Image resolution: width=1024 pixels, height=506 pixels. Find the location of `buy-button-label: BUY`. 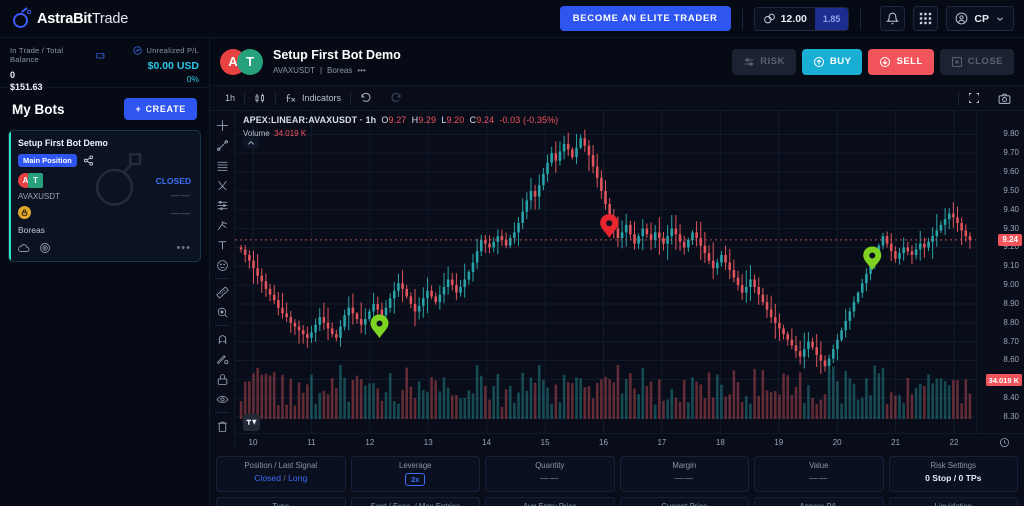

buy-button-label: BUY is located at coordinates (840, 61).